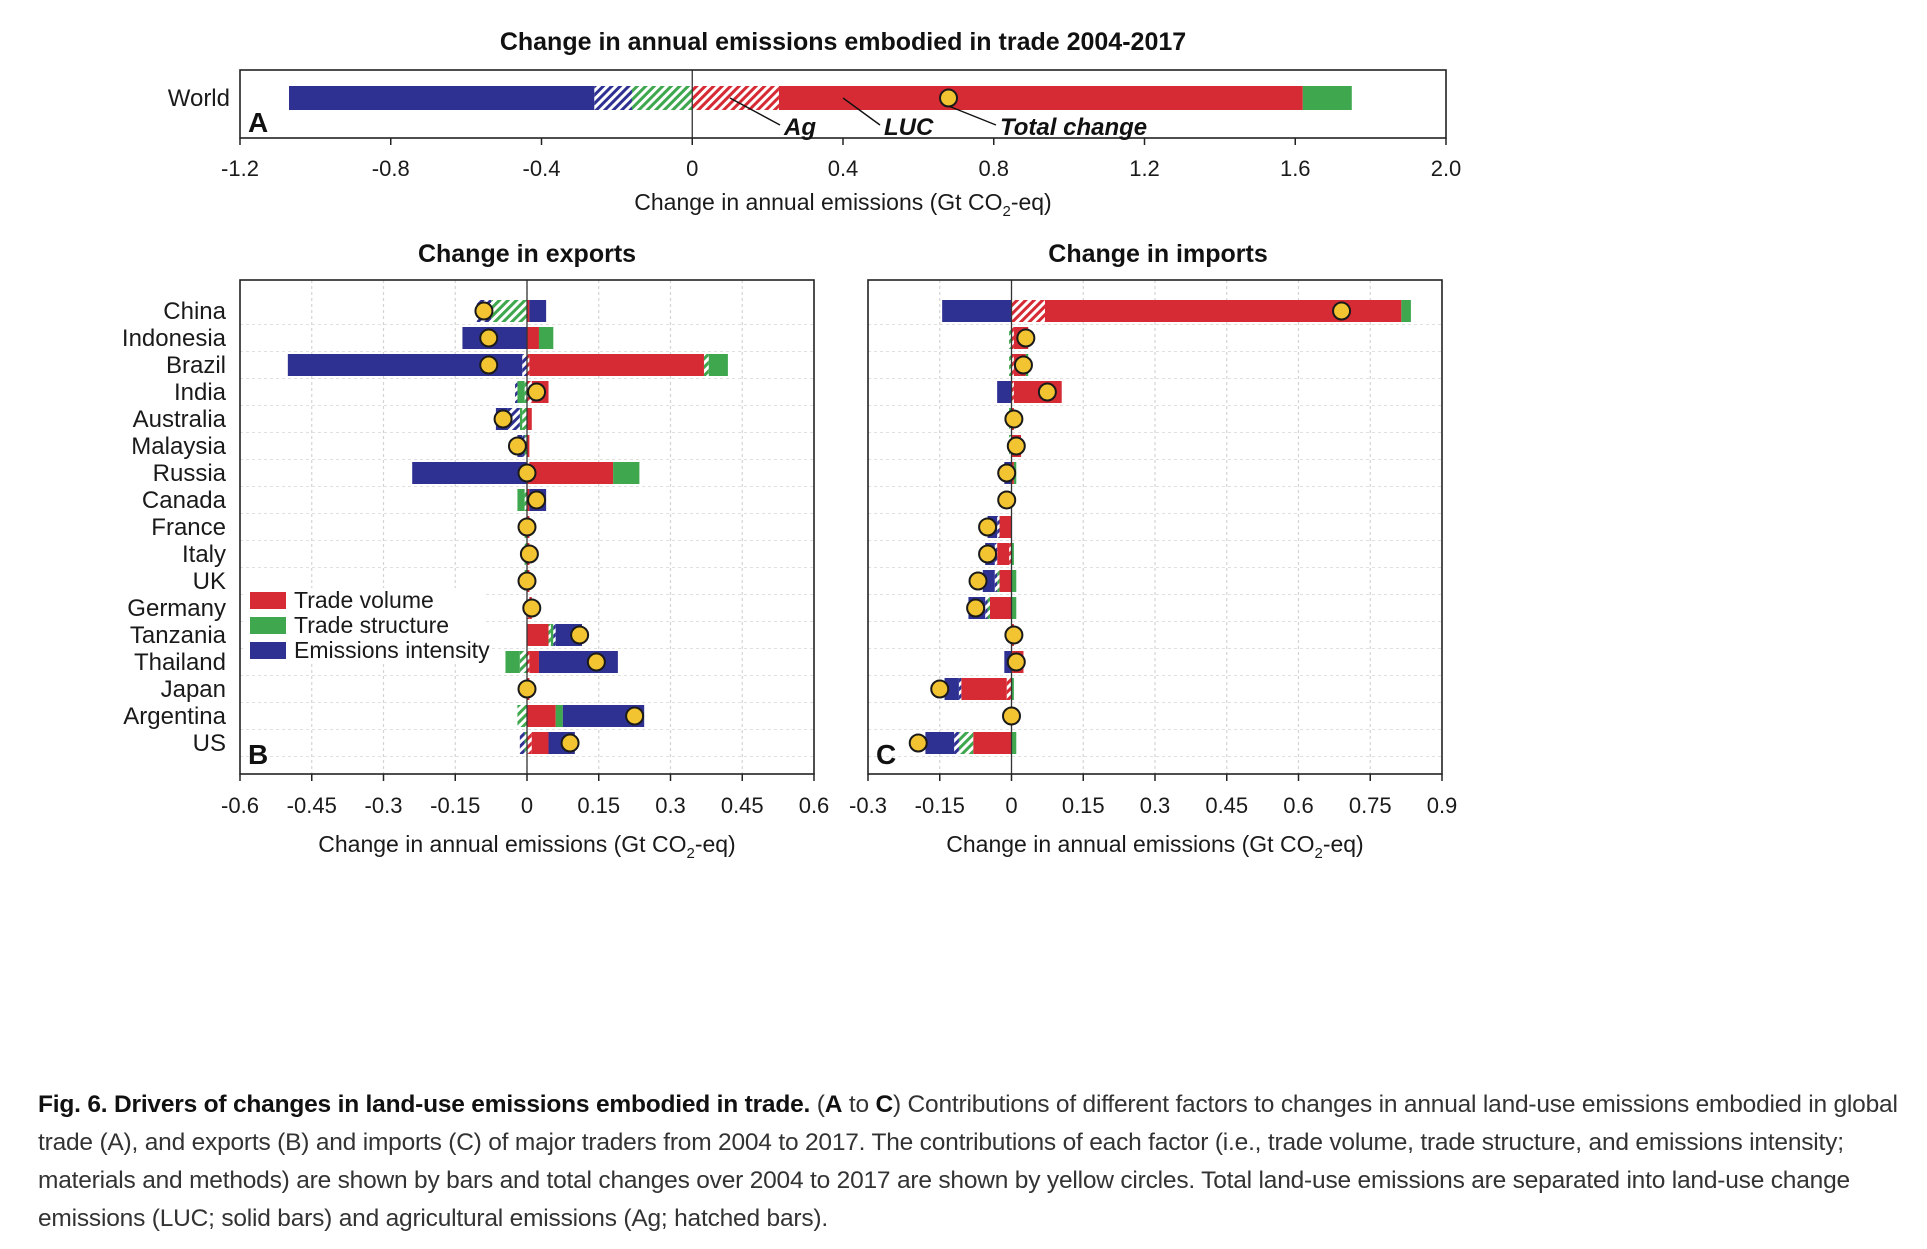  What do you see at coordinates (199, 98) in the screenshot?
I see `category-label-world: World` at bounding box center [199, 98].